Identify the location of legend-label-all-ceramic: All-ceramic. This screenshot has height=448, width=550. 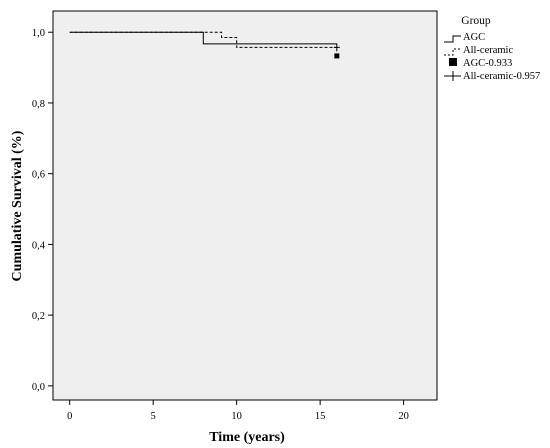
(488, 50).